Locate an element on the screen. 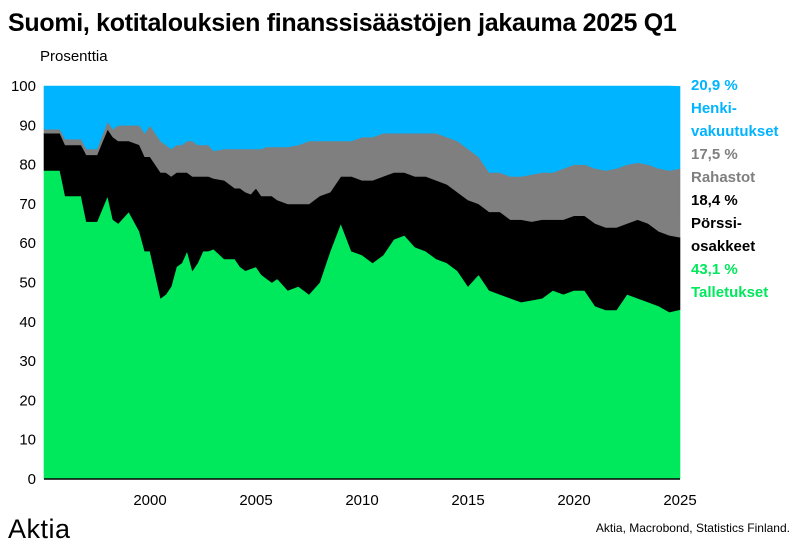  x-tick-label: 2025 is located at coordinates (679, 500).